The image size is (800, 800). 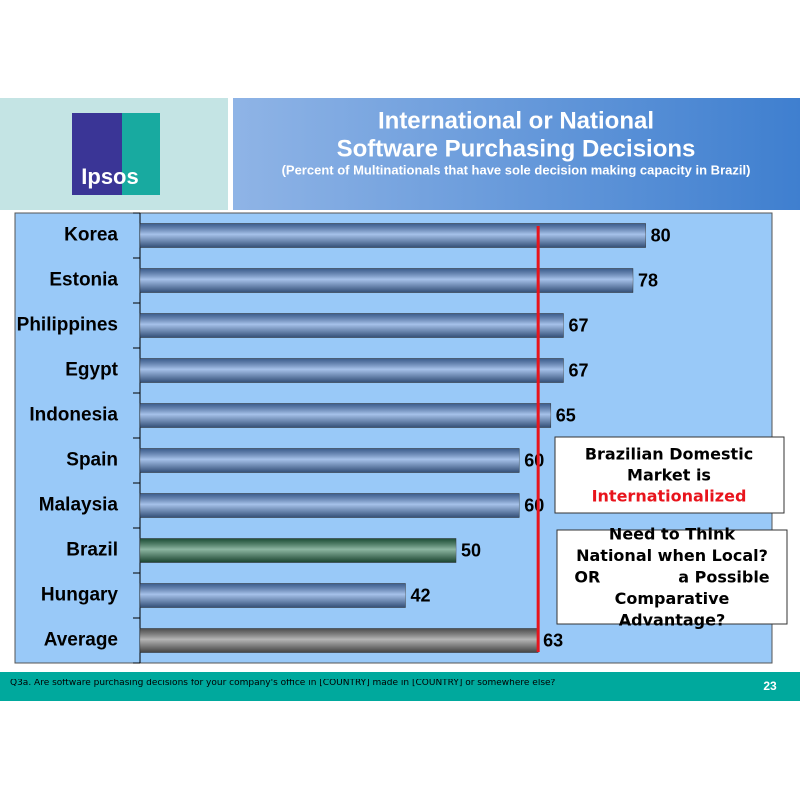 I want to click on callout-text: Advantage?, so click(x=672, y=620).